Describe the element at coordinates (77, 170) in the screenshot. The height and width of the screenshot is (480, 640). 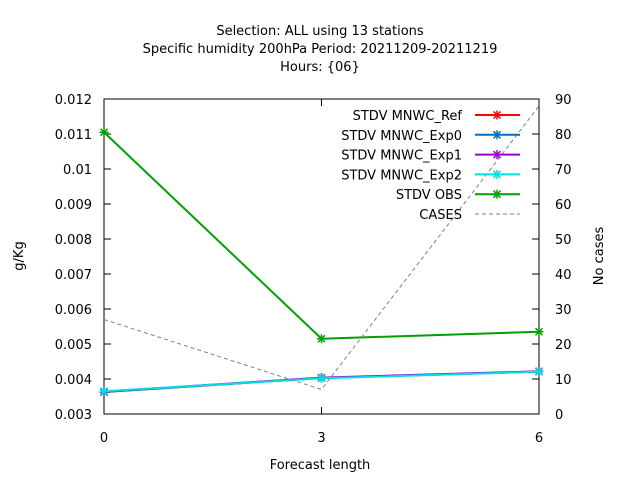
I see `y-tick-label: 0.01` at that location.